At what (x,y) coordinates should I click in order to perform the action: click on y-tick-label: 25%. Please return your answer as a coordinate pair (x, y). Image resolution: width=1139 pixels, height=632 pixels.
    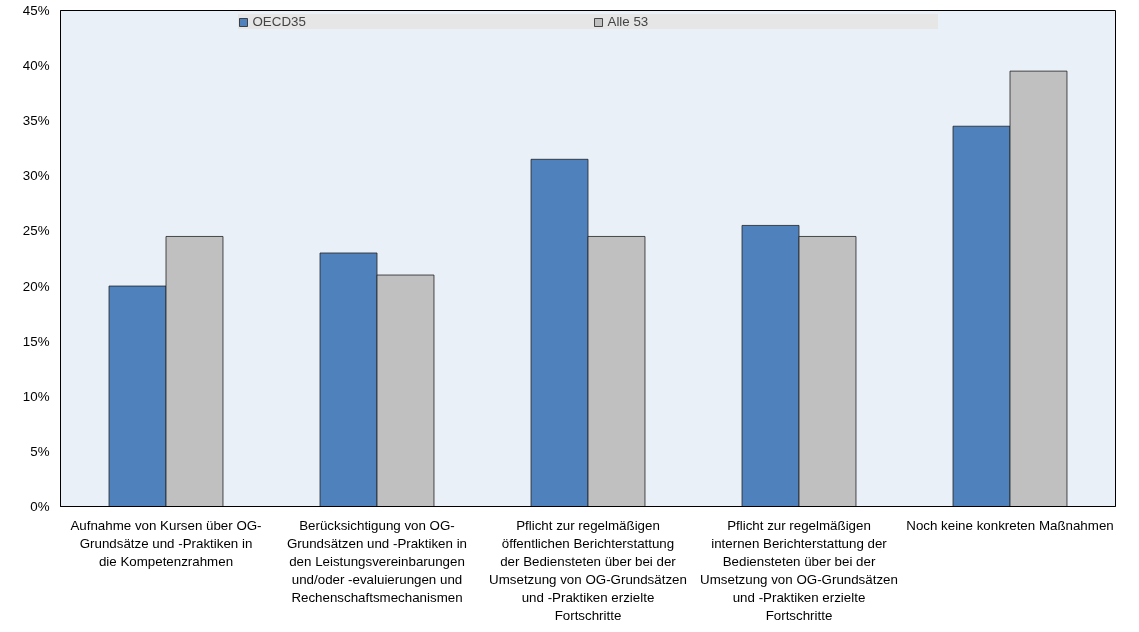
    Looking at the image, I should click on (36, 231).